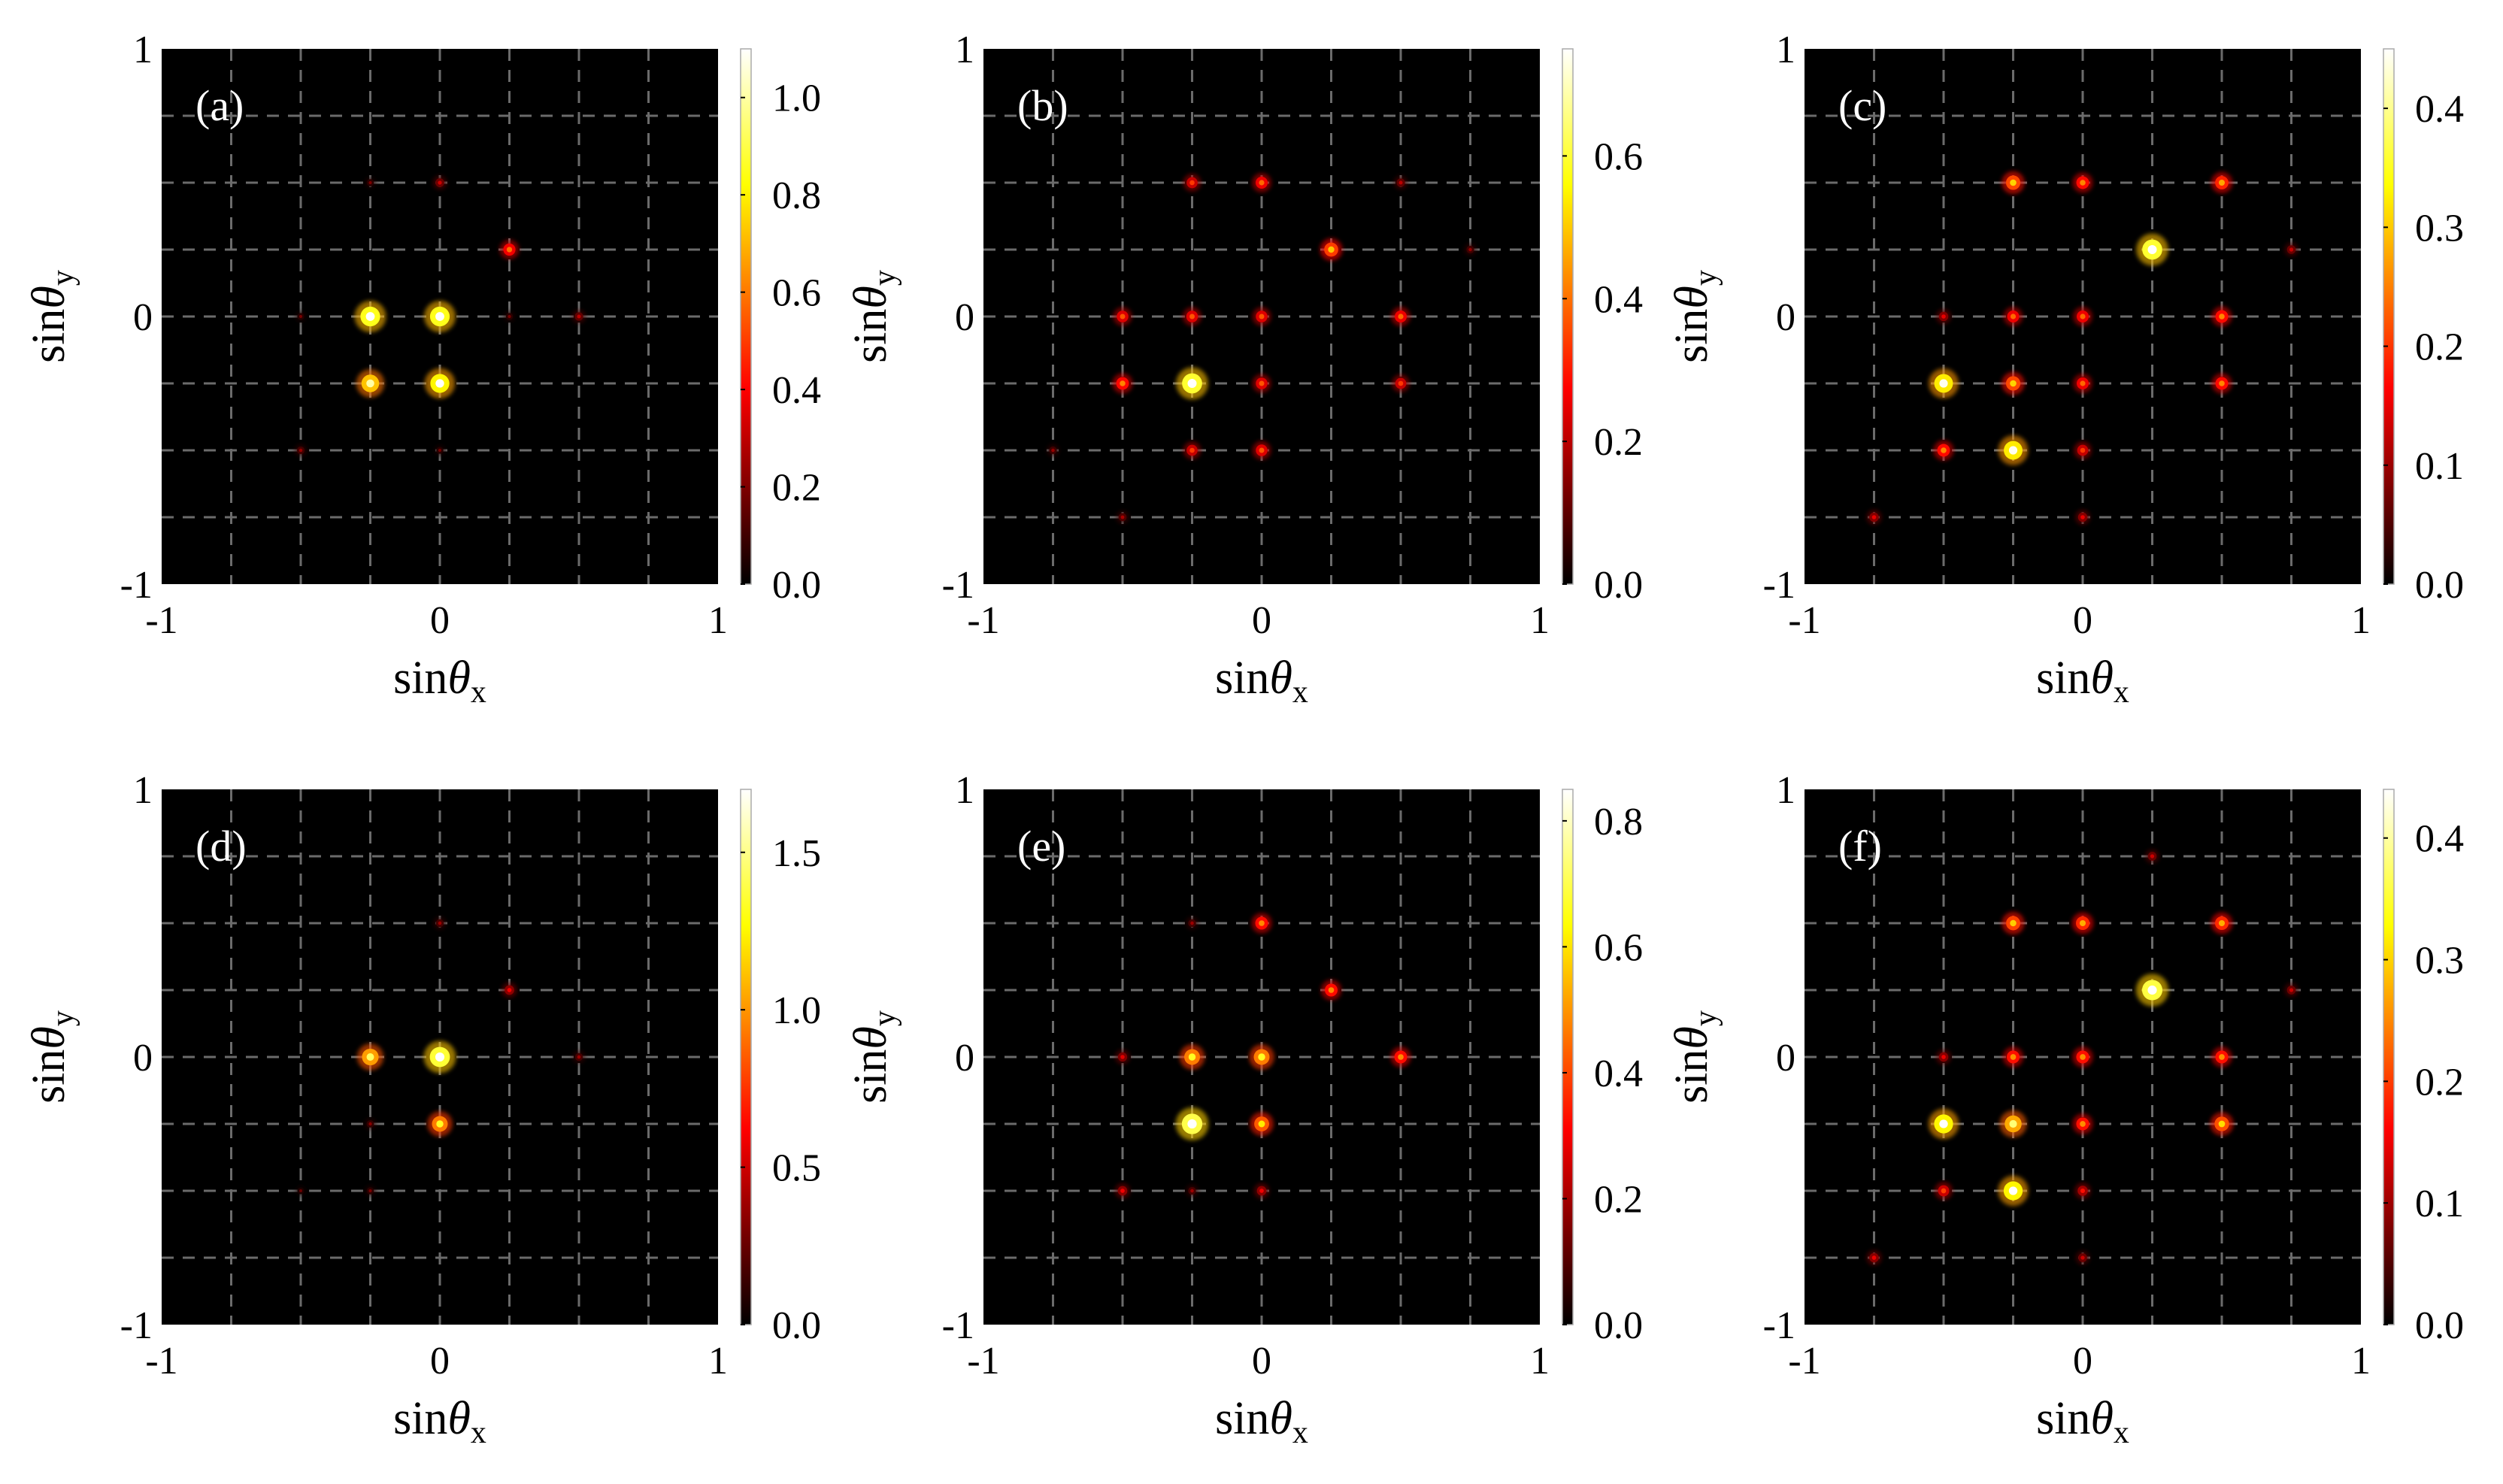 The height and width of the screenshot is (1484, 2503). Describe the element at coordinates (2065, 1109) in the screenshot. I see `panel-f: (f) -1 0 1 1 0 -1 sinθx sinθy 0.0 0.1 0.2 0.3 0.4` at that location.